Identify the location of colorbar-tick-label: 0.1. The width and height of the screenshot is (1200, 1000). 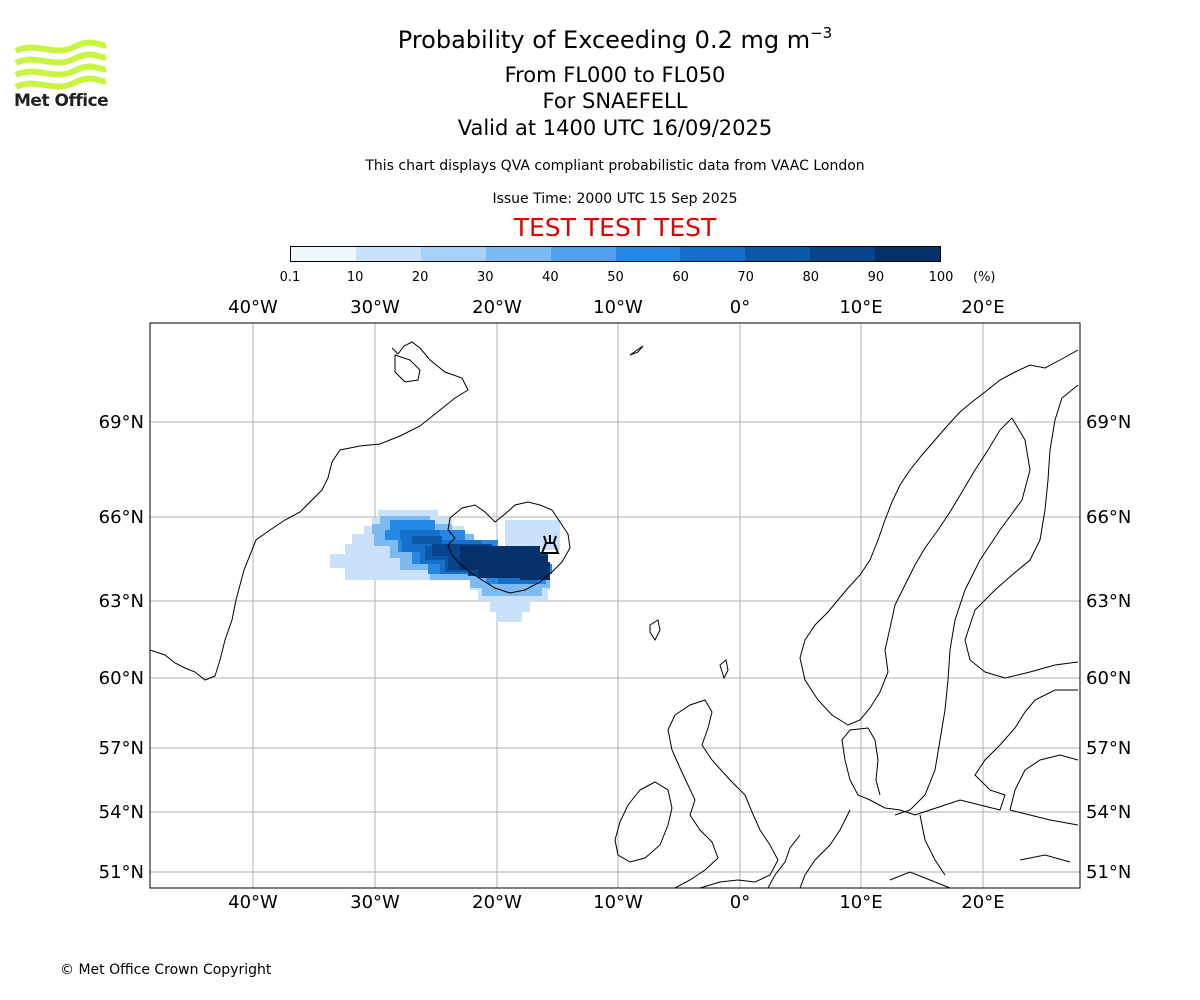
(290, 277).